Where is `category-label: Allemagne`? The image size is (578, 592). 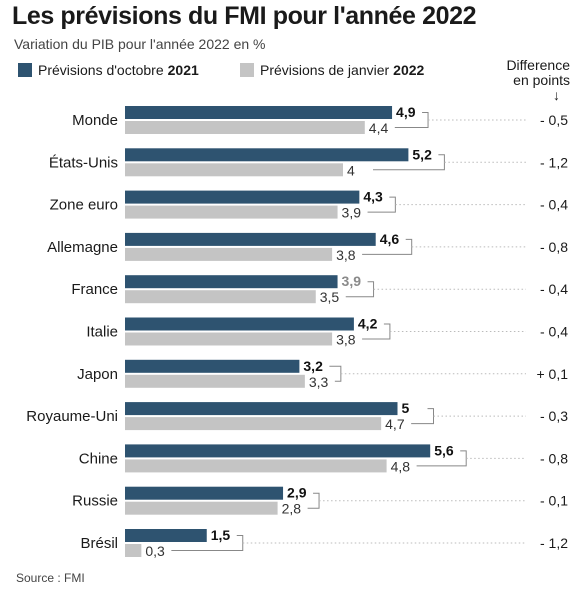
category-label: Allemagne is located at coordinates (82, 247).